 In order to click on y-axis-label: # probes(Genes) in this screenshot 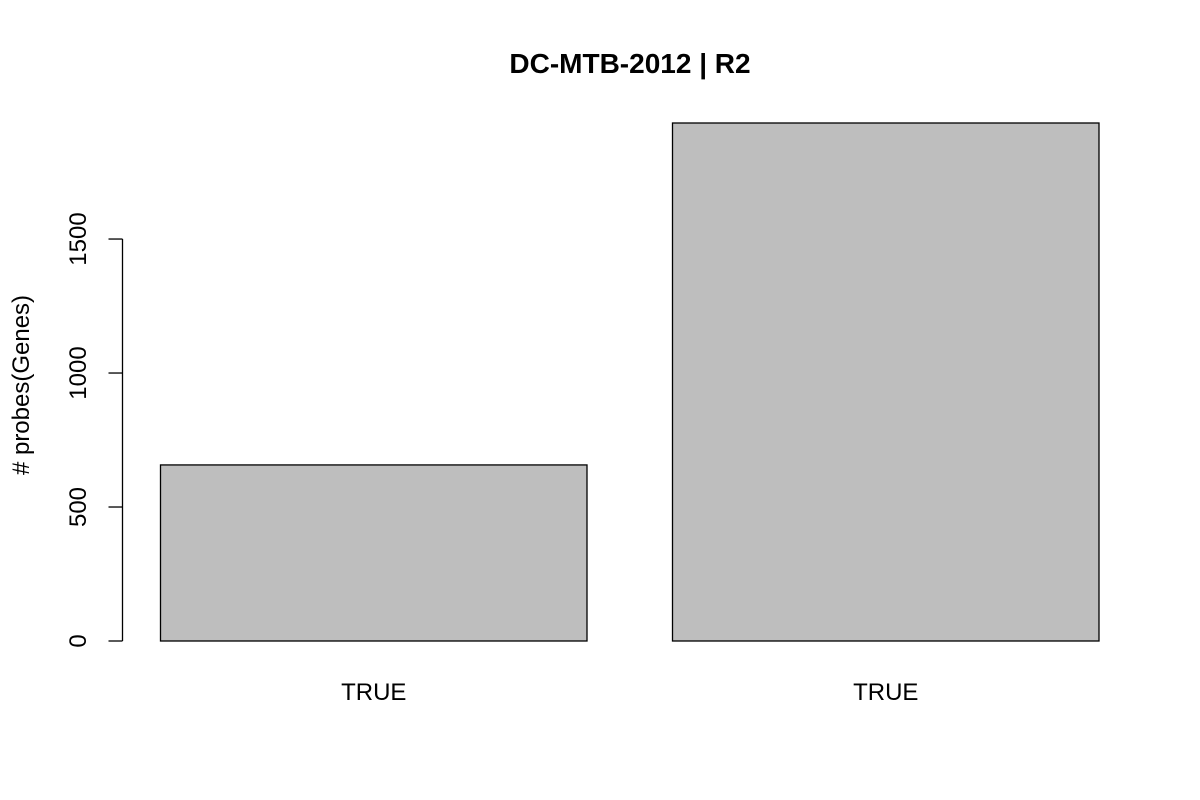, I will do `click(21, 385)`.